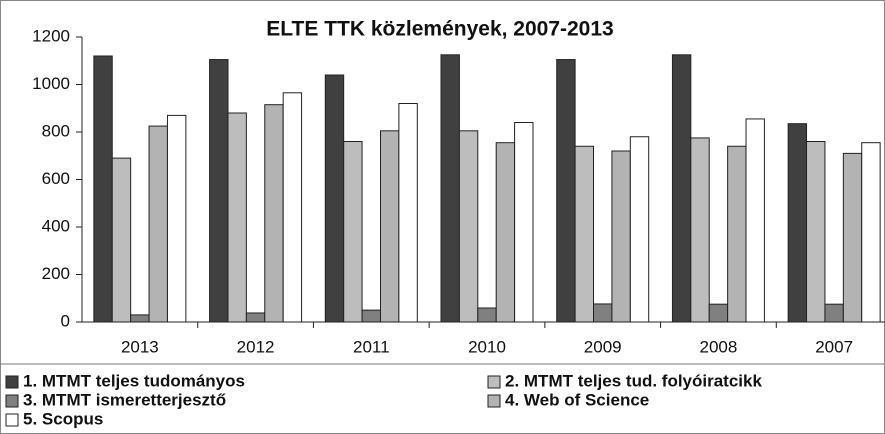 Image resolution: width=885 pixels, height=434 pixels. I want to click on y-tick-label: 200, so click(56, 273).